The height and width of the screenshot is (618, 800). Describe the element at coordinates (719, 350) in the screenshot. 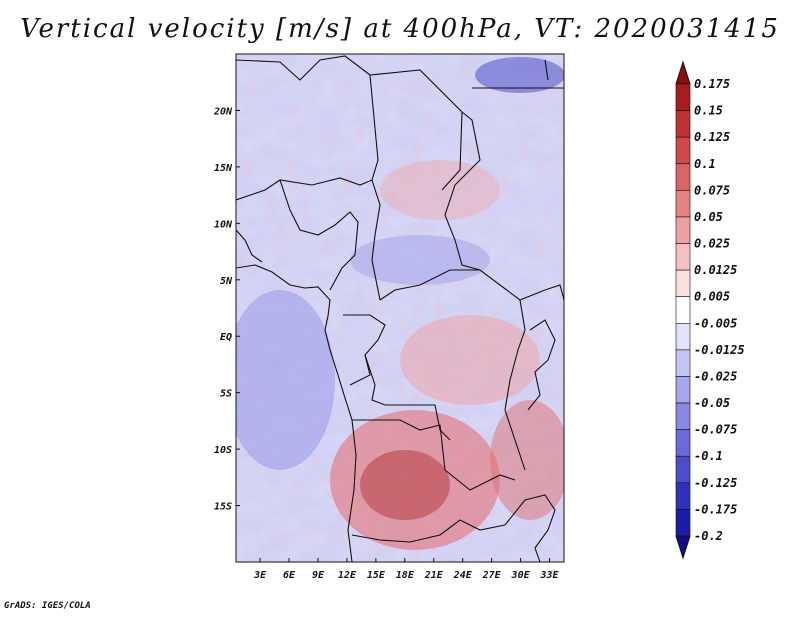

I see `colorbar-label: -0.0125` at that location.